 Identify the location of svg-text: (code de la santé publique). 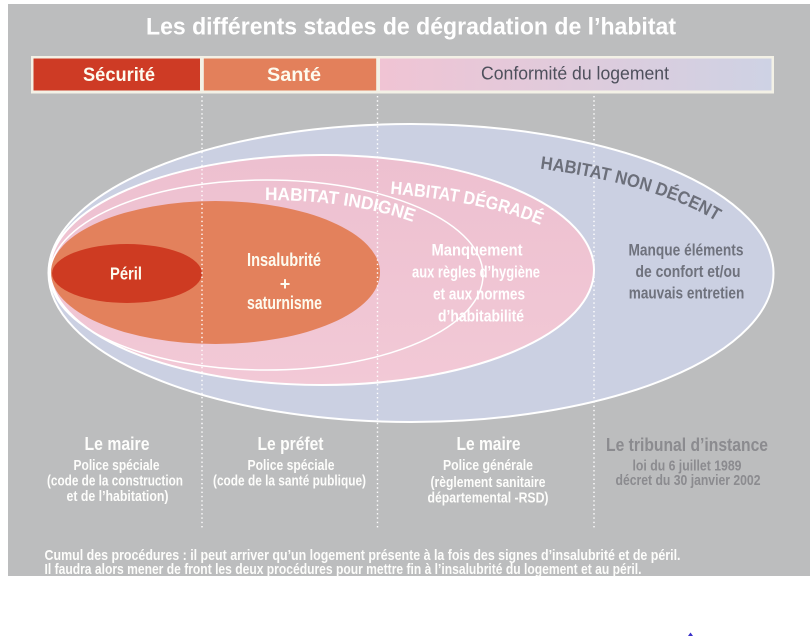
(289, 482).